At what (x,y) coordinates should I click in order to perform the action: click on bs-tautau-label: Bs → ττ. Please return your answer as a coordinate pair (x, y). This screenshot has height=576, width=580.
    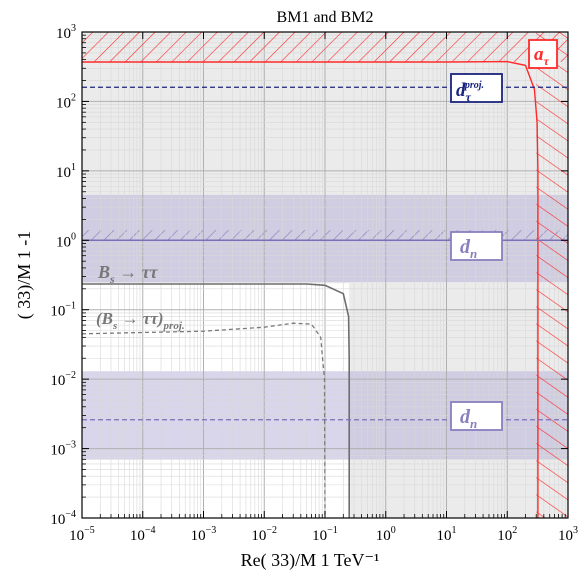
    Looking at the image, I should click on (128, 274).